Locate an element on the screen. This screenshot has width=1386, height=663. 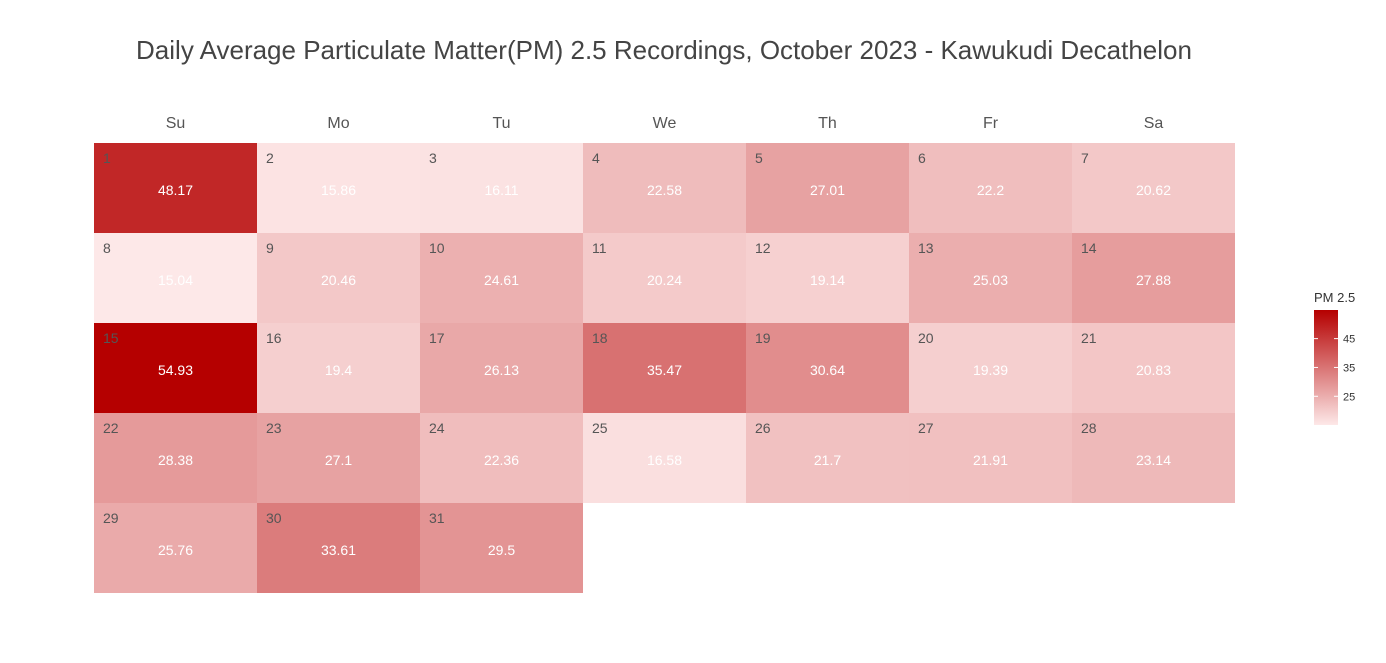
value-label: 27.88 is located at coordinates (1153, 280).